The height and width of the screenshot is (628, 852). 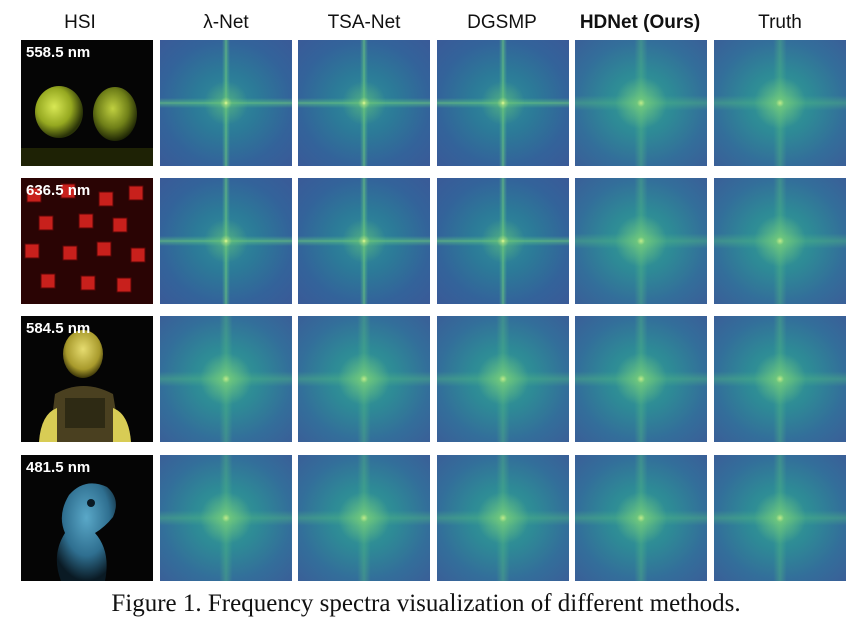 I want to click on spectrum-hdnet-row2, so click(x=641, y=241).